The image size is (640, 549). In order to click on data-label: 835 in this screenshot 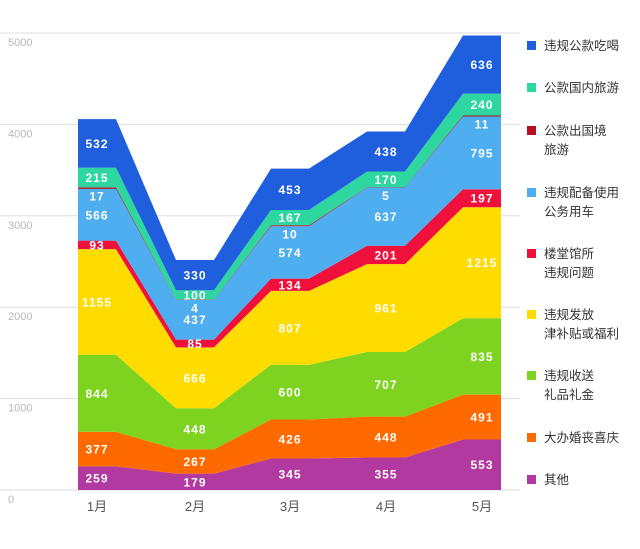, I will do `click(481, 357)`.